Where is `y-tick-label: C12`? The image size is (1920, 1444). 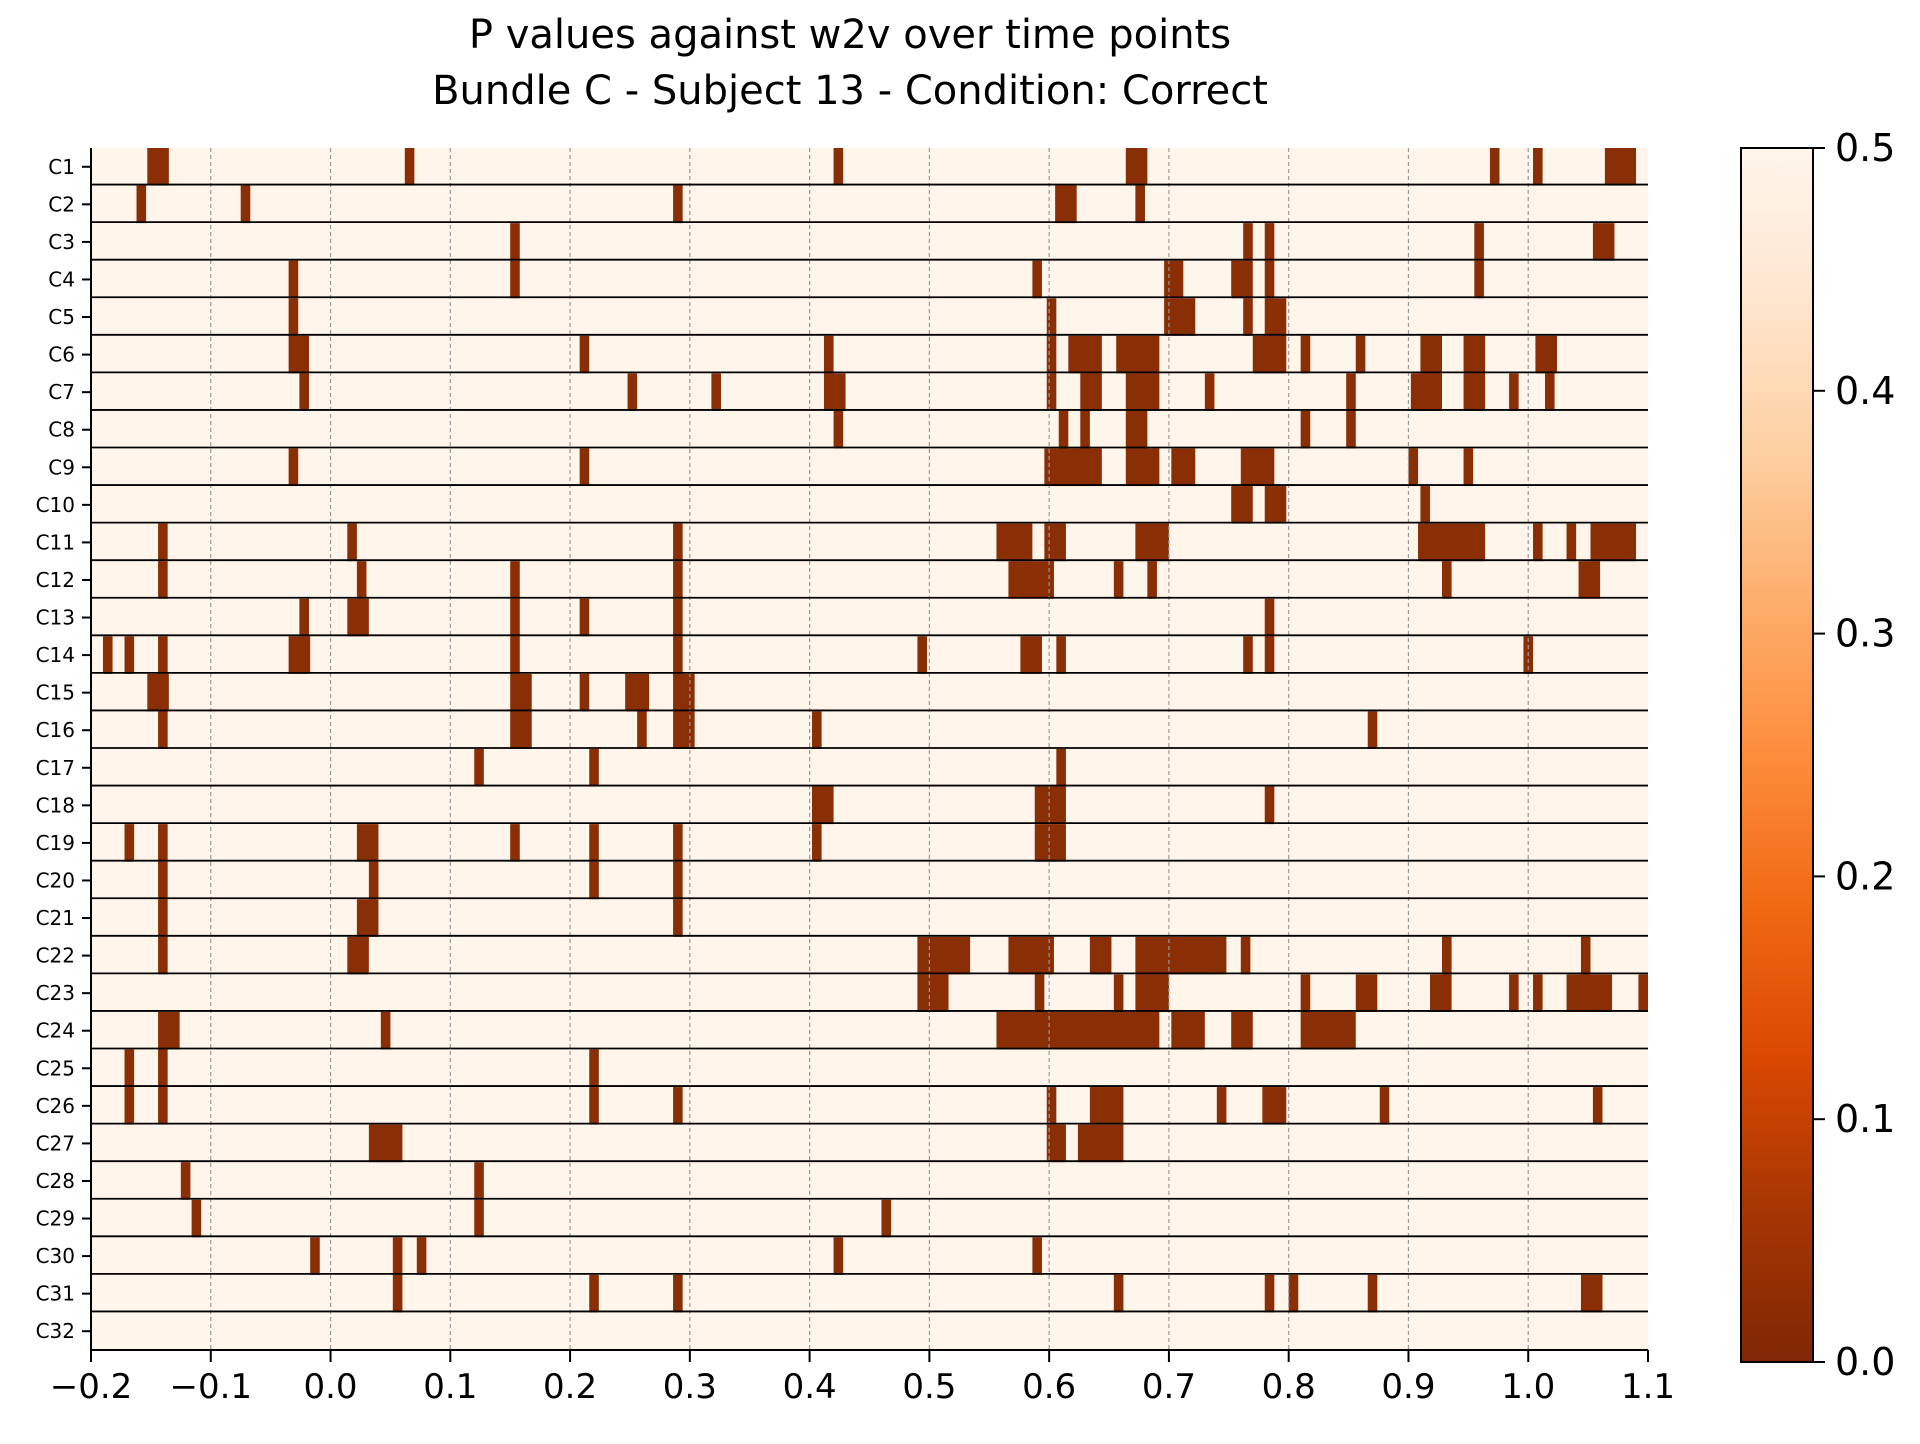 y-tick-label: C12 is located at coordinates (55, 580).